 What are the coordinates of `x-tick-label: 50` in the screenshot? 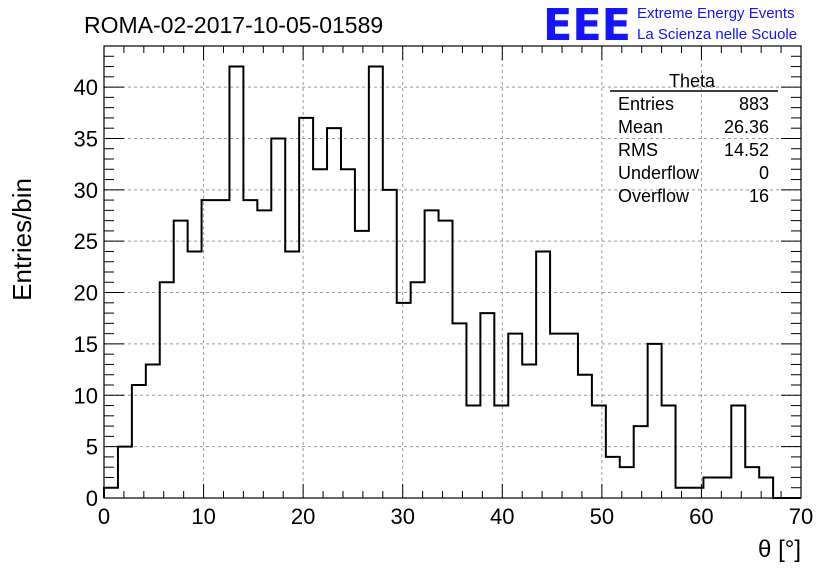 It's located at (602, 516).